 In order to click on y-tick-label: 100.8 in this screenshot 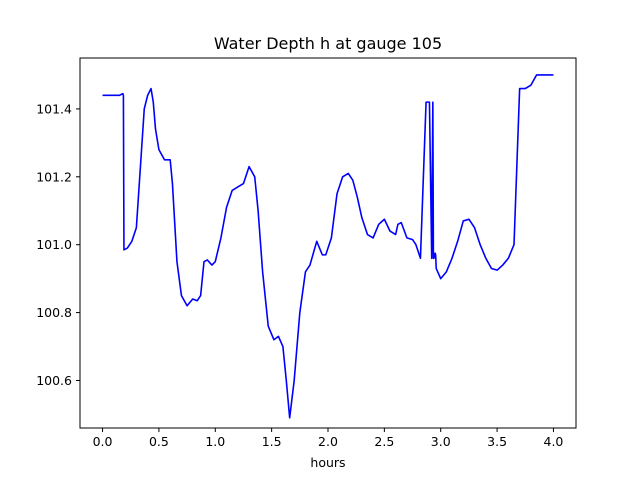, I will do `click(54, 312)`.